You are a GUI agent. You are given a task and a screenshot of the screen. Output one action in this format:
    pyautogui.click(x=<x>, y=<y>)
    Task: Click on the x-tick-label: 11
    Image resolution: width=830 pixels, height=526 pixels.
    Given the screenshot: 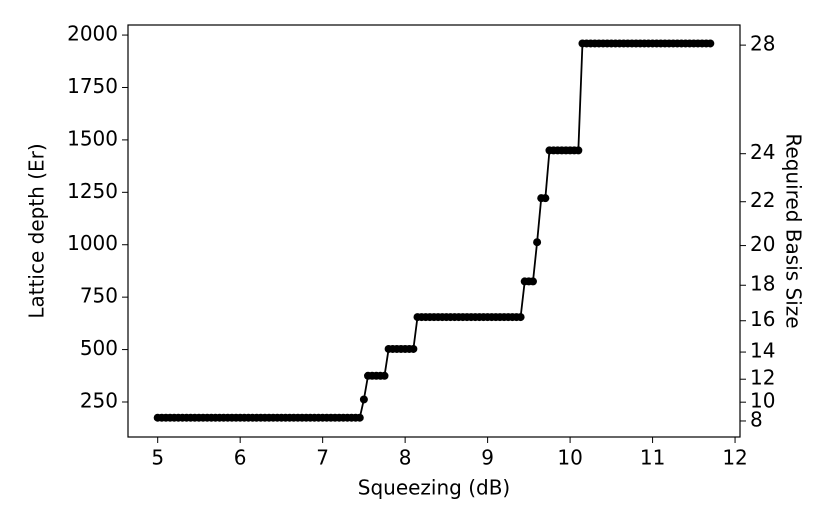 What is the action you would take?
    pyautogui.click(x=652, y=458)
    